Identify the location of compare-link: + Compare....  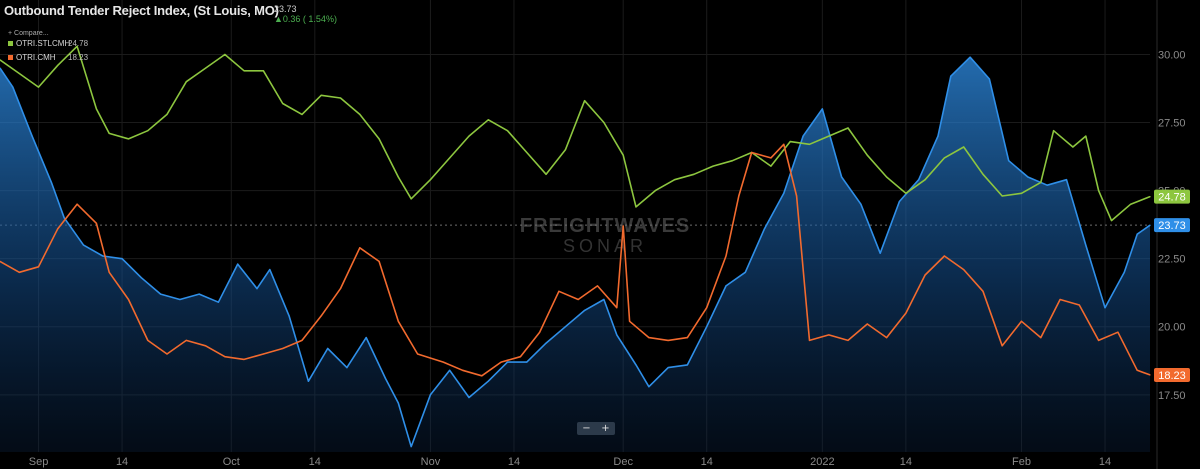
(28, 33).